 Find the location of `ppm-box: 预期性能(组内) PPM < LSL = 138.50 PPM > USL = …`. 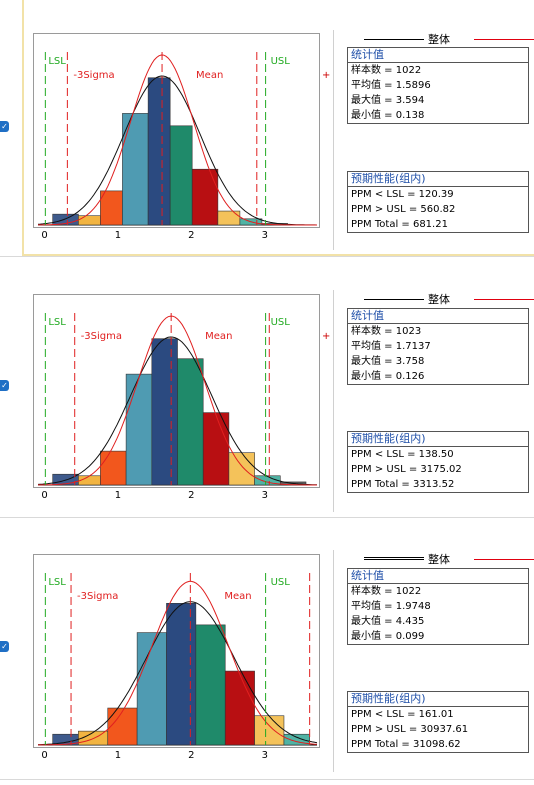

ppm-box: 预期性能(组内) PPM < LSL = 138.50 PPM > USL = … is located at coordinates (438, 462).